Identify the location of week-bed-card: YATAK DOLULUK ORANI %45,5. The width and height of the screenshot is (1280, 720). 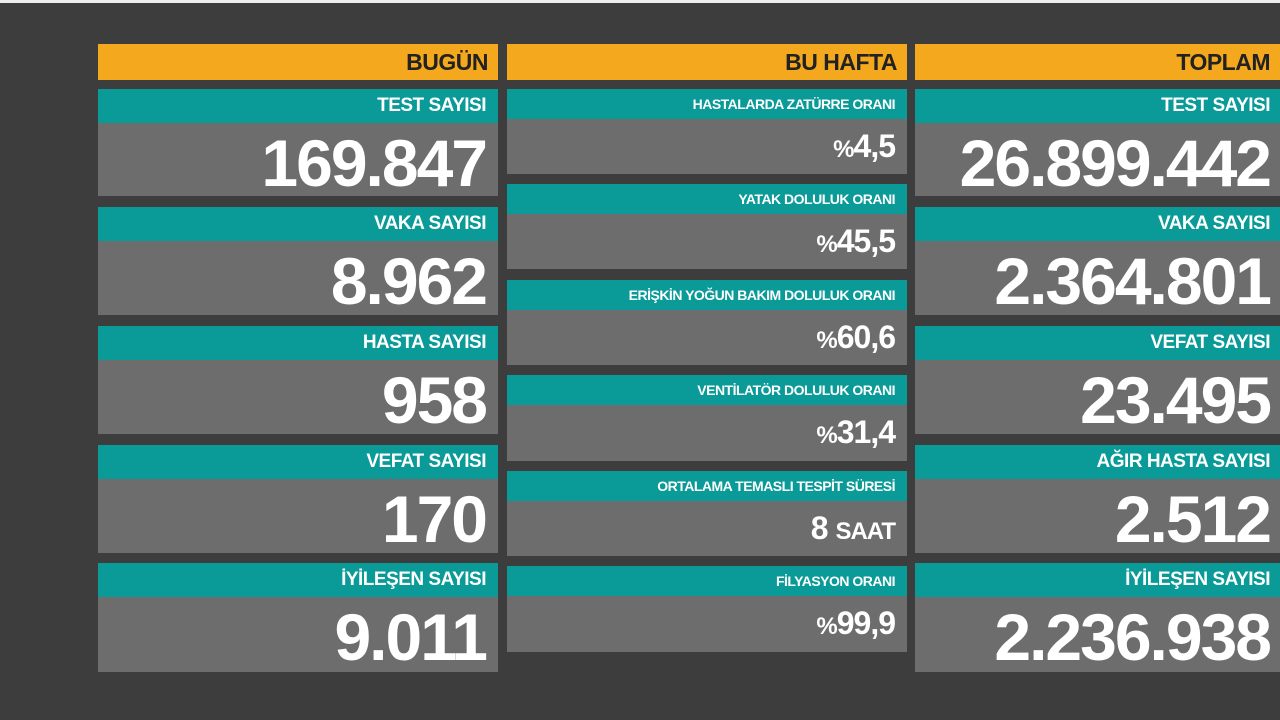
(707, 226).